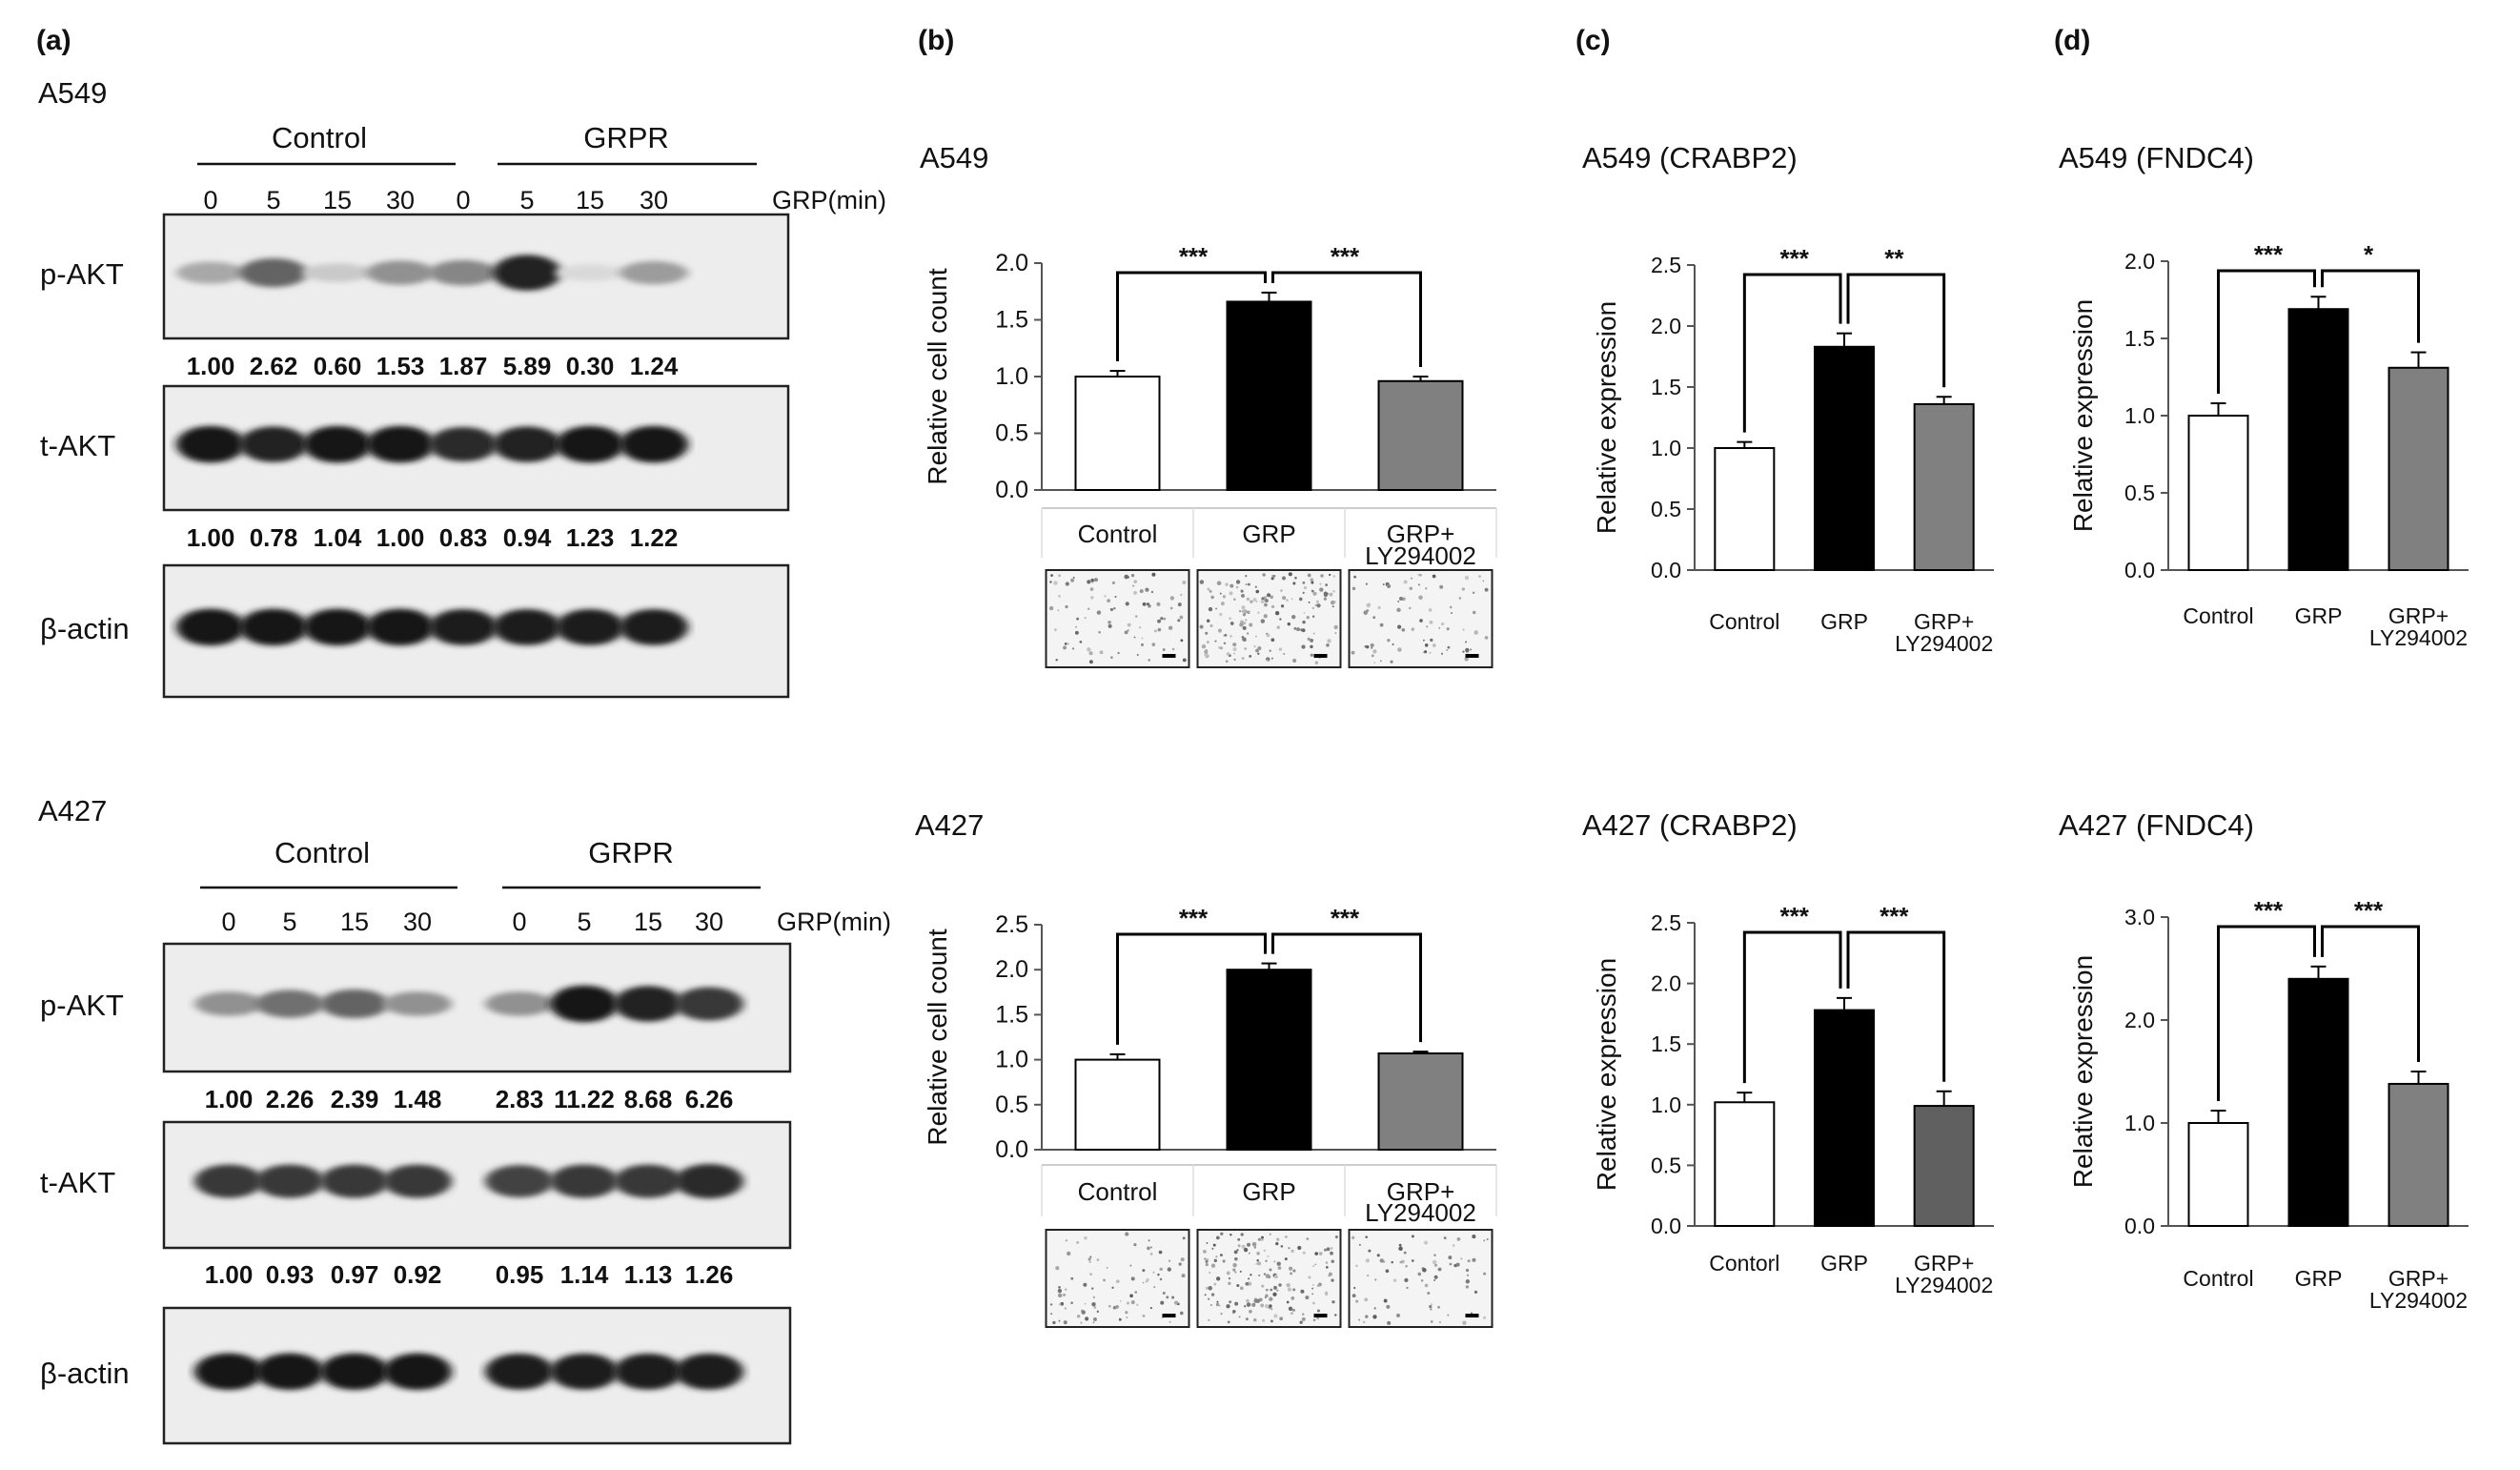  Describe the element at coordinates (937, 1037) in the screenshot. I see `y-axis-label: Relative cell count` at that location.